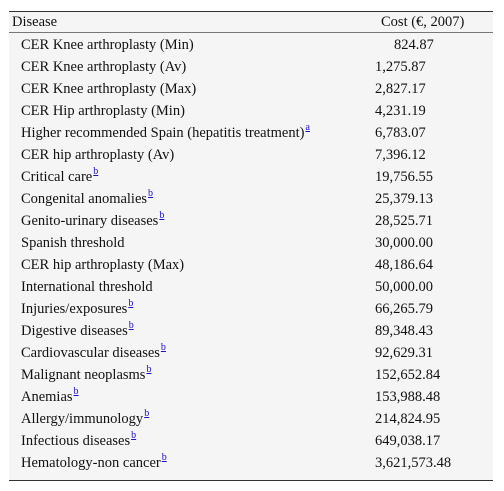  Describe the element at coordinates (251, 243) in the screenshot. I see `table-row: Spanish threshold 30,000.00` at that location.